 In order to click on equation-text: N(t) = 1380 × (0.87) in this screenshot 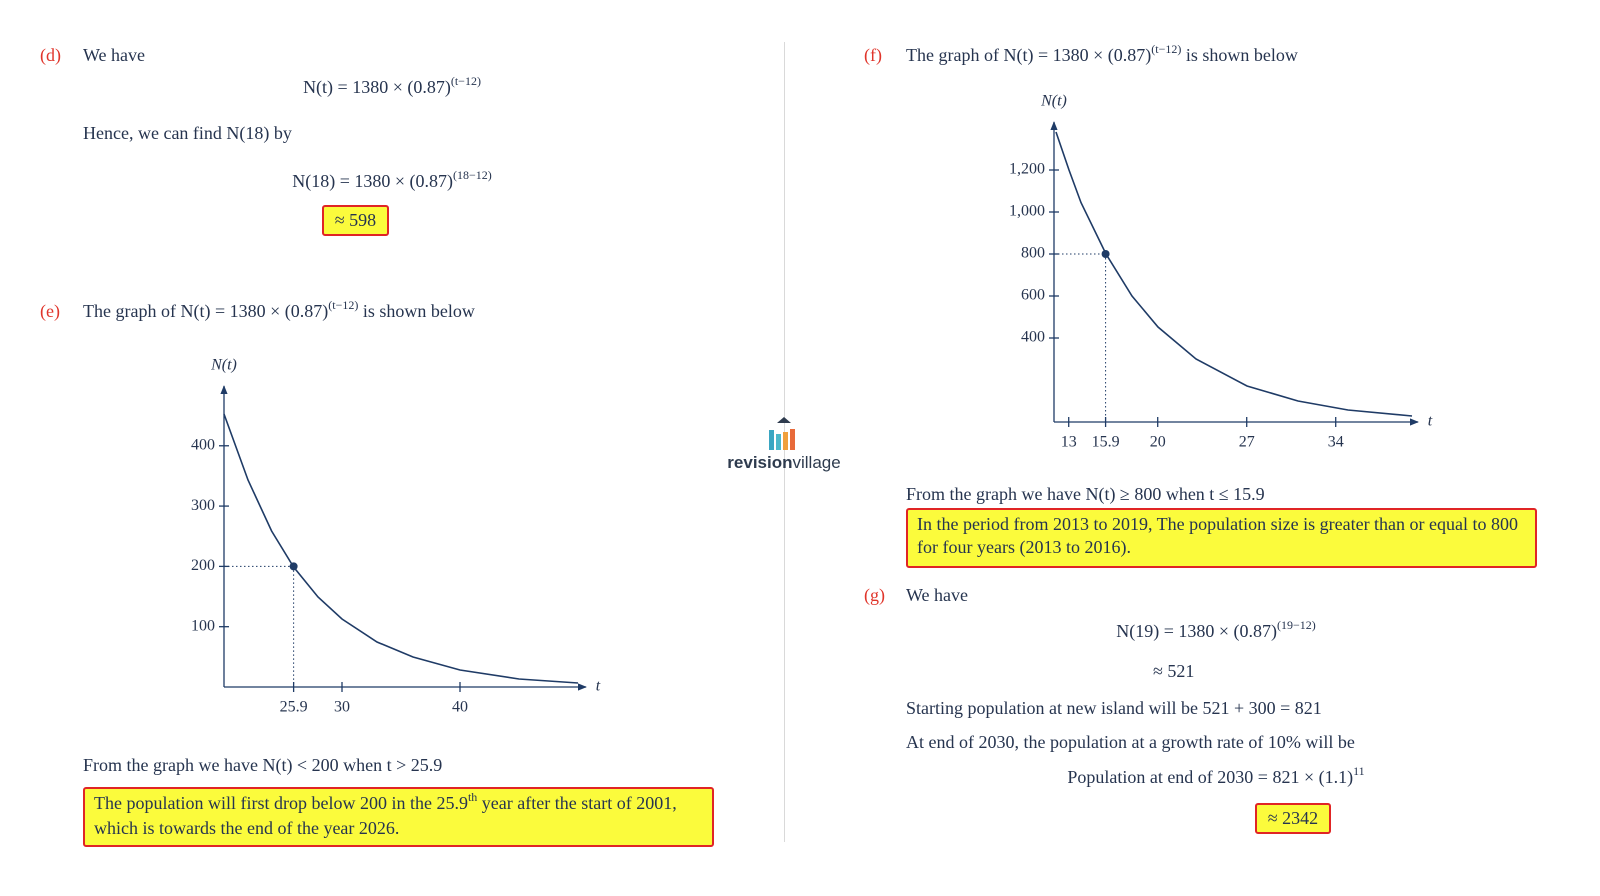, I will do `click(377, 87)`.